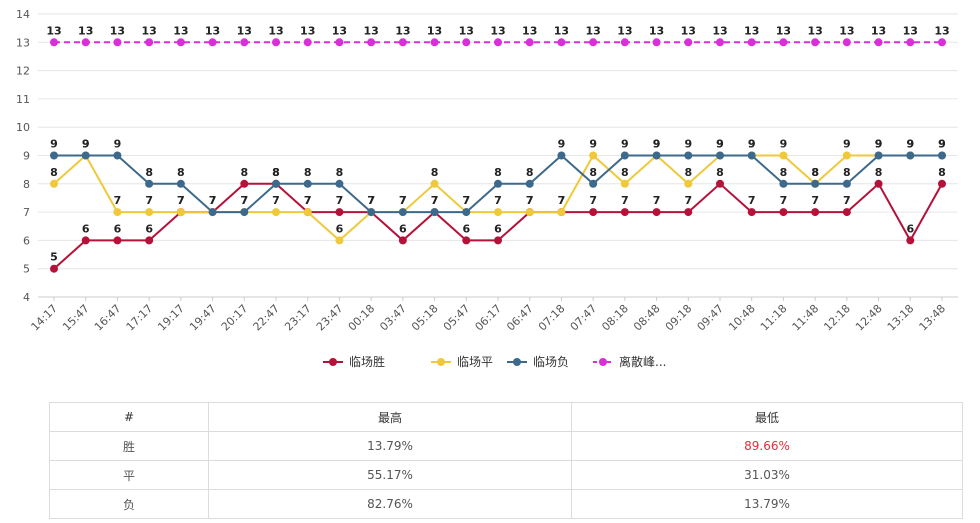 The width and height of the screenshot is (980, 523). I want to click on x-tick-label: 23:47, so click(330, 318).